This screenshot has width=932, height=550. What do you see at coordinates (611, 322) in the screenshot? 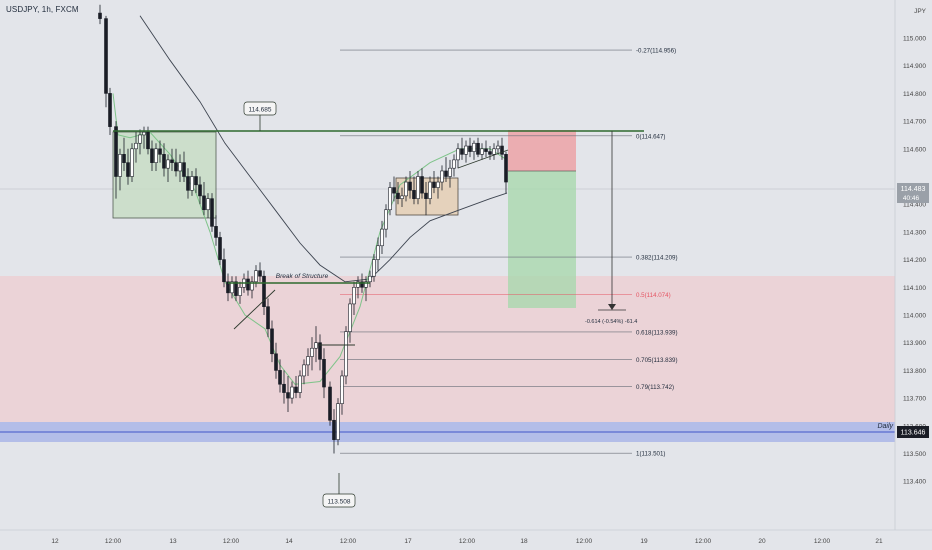
I see `measure-label: -0.614 (-0.54%) -61.4` at bounding box center [611, 322].